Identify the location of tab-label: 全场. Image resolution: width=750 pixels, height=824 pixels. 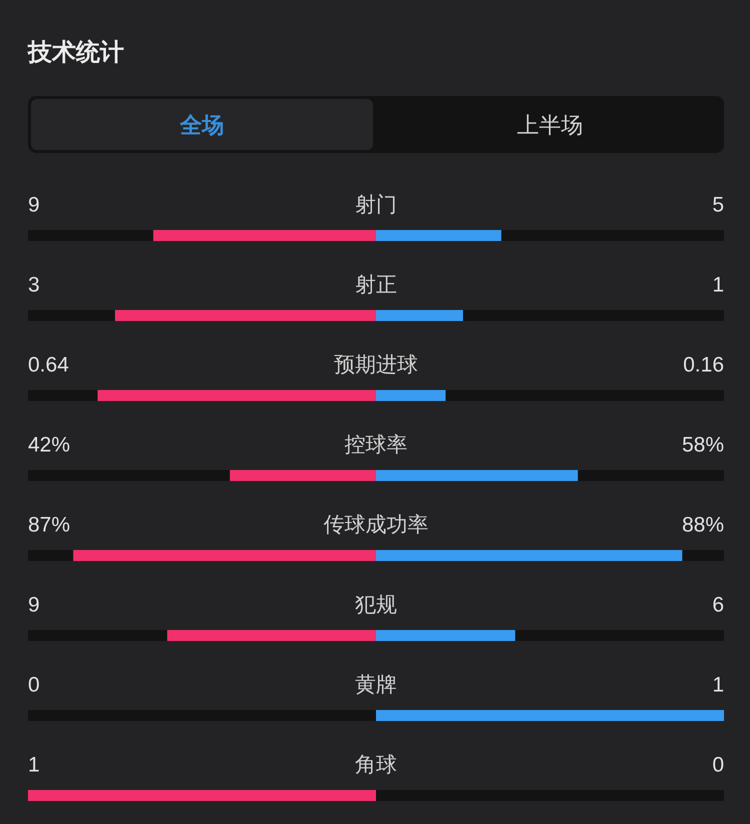
(202, 125).